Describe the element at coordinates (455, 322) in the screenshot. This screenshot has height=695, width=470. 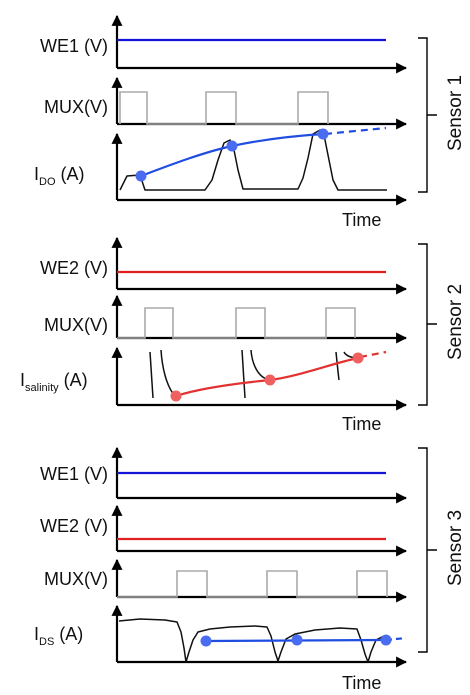
I see `sensor2-label: Sensor 2` at that location.